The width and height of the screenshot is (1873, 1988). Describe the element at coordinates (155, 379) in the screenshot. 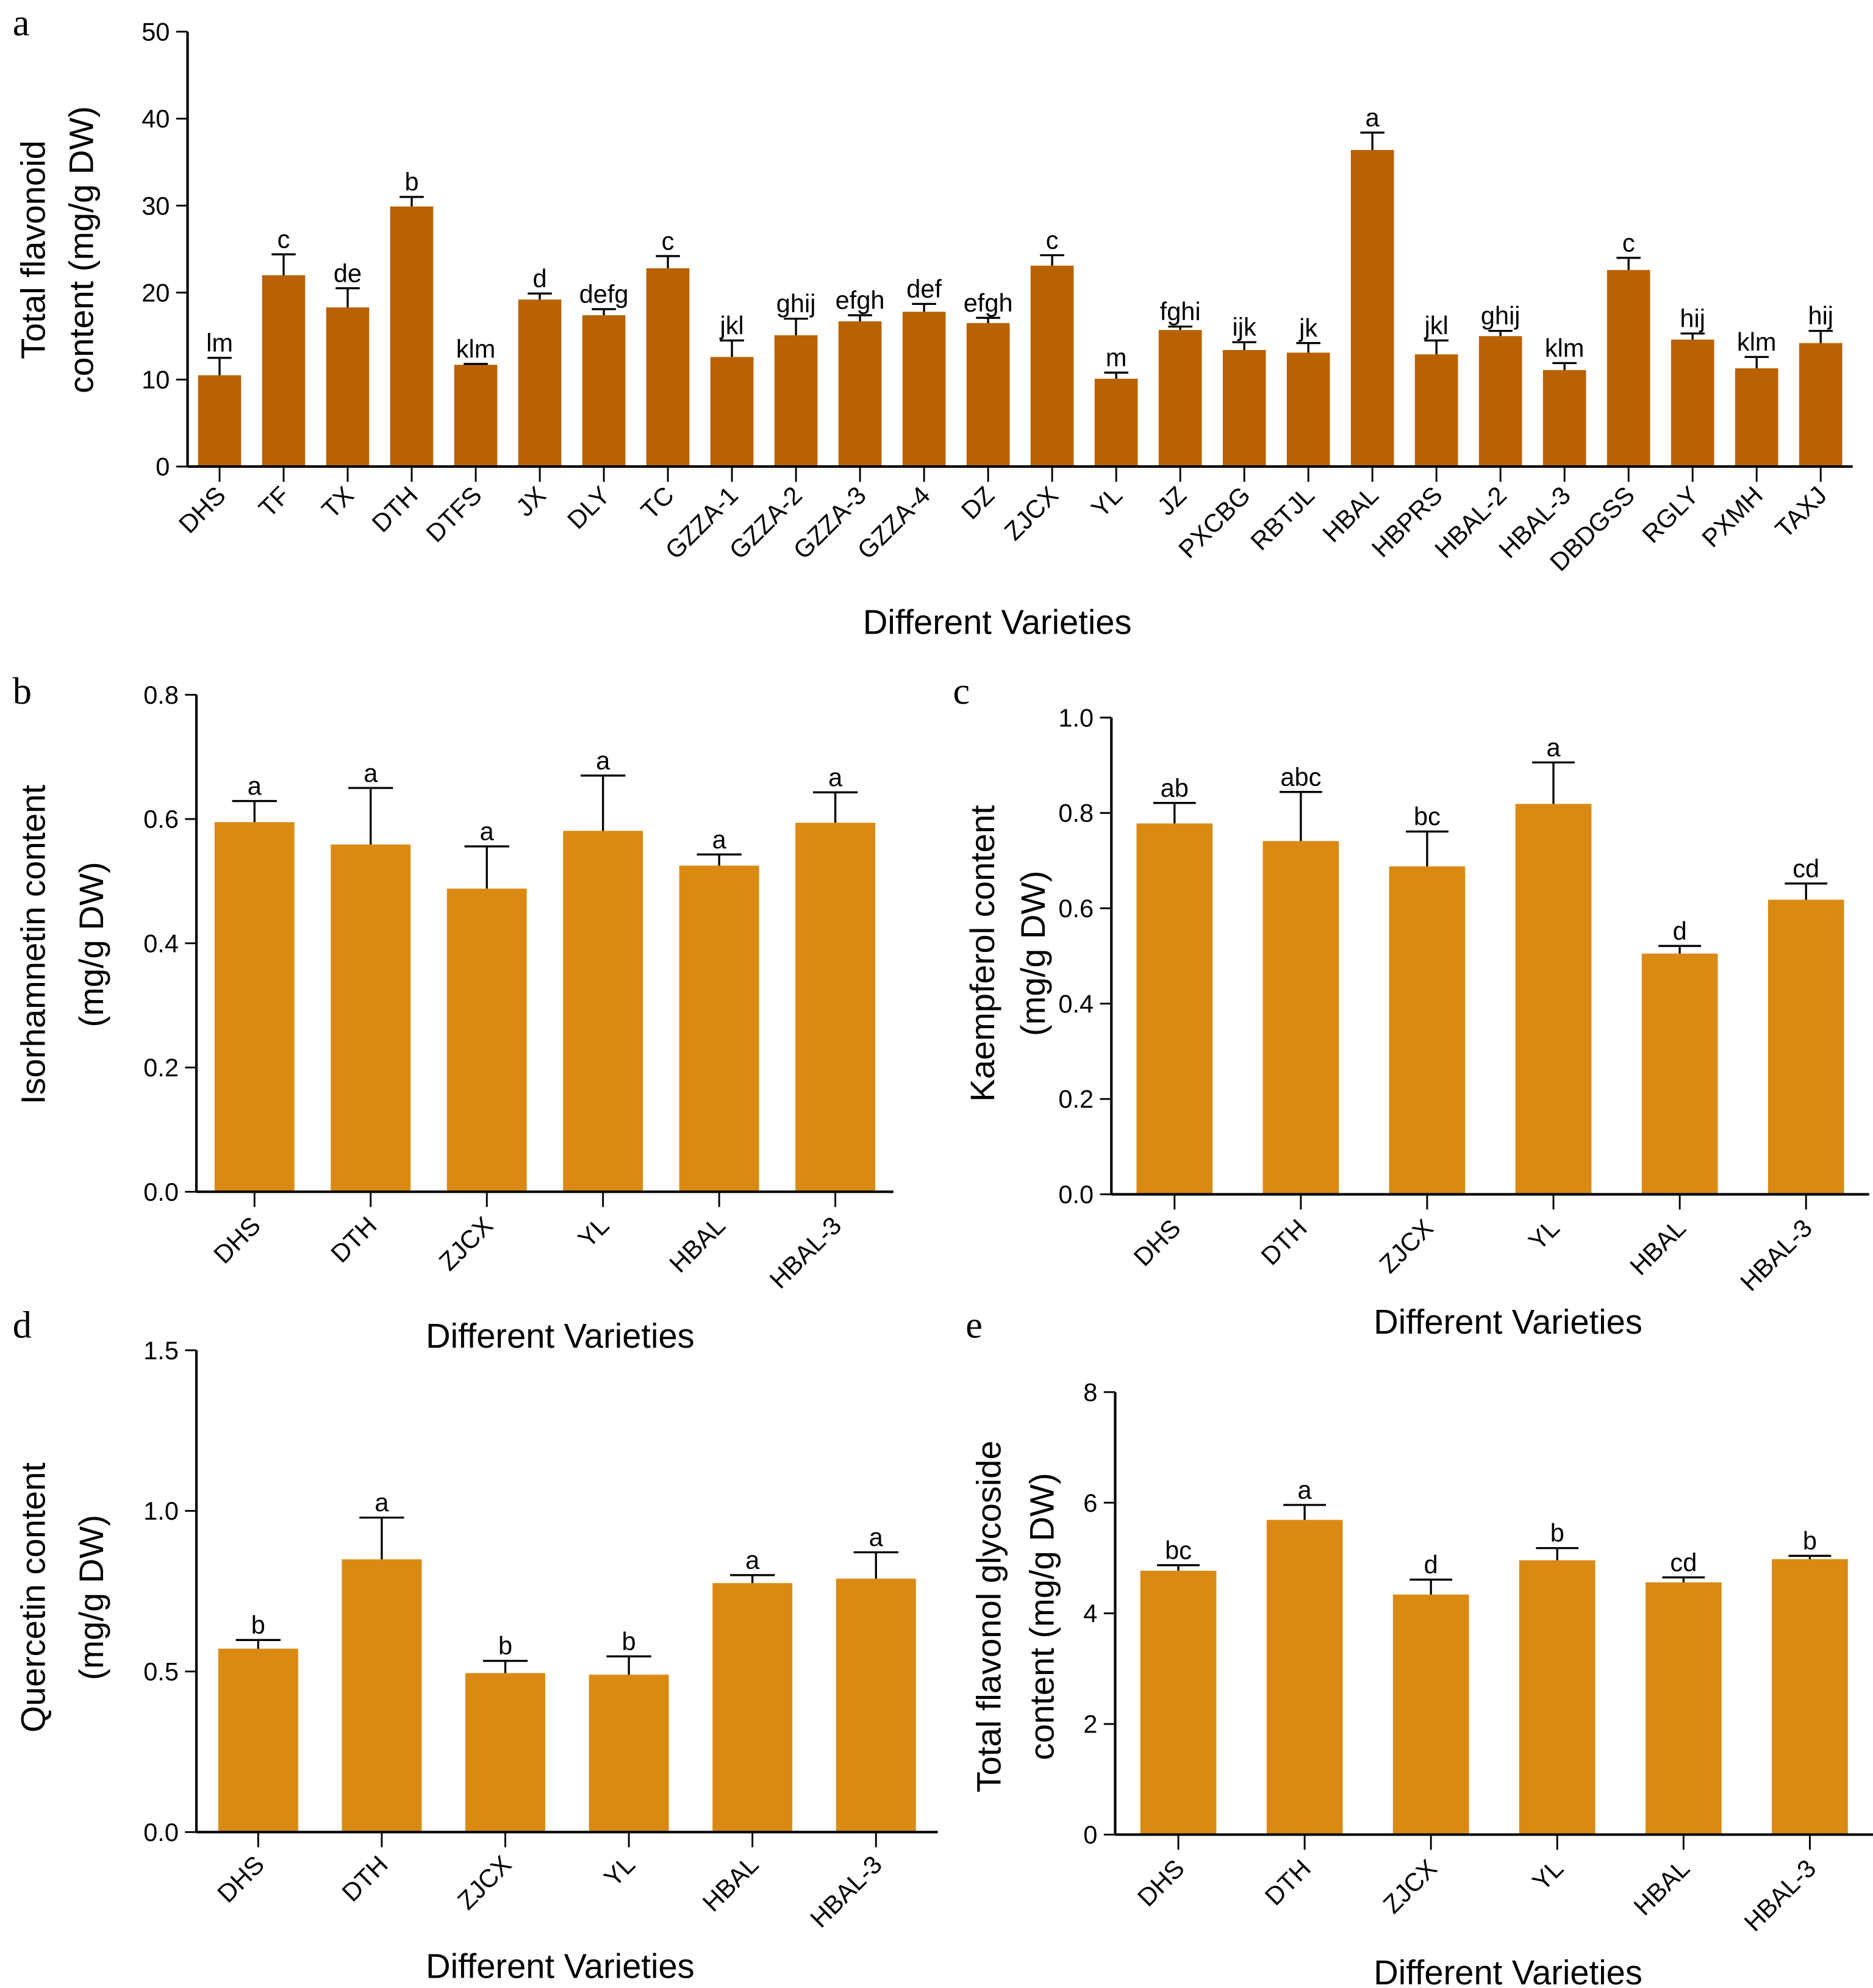

I see `y-tick-label: 10` at that location.